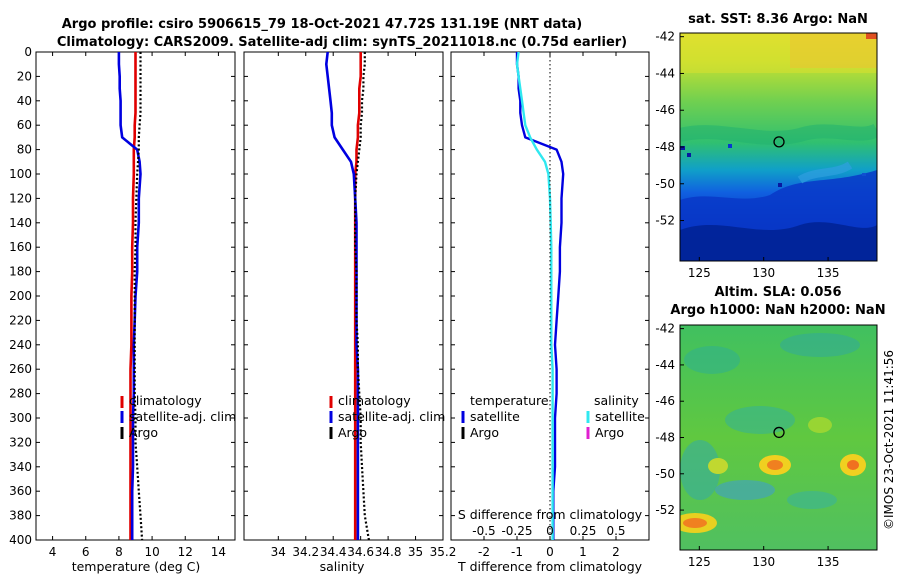 The image size is (900, 580). What do you see at coordinates (53, 552) in the screenshot?
I see `x-tick-label: 4` at bounding box center [53, 552].